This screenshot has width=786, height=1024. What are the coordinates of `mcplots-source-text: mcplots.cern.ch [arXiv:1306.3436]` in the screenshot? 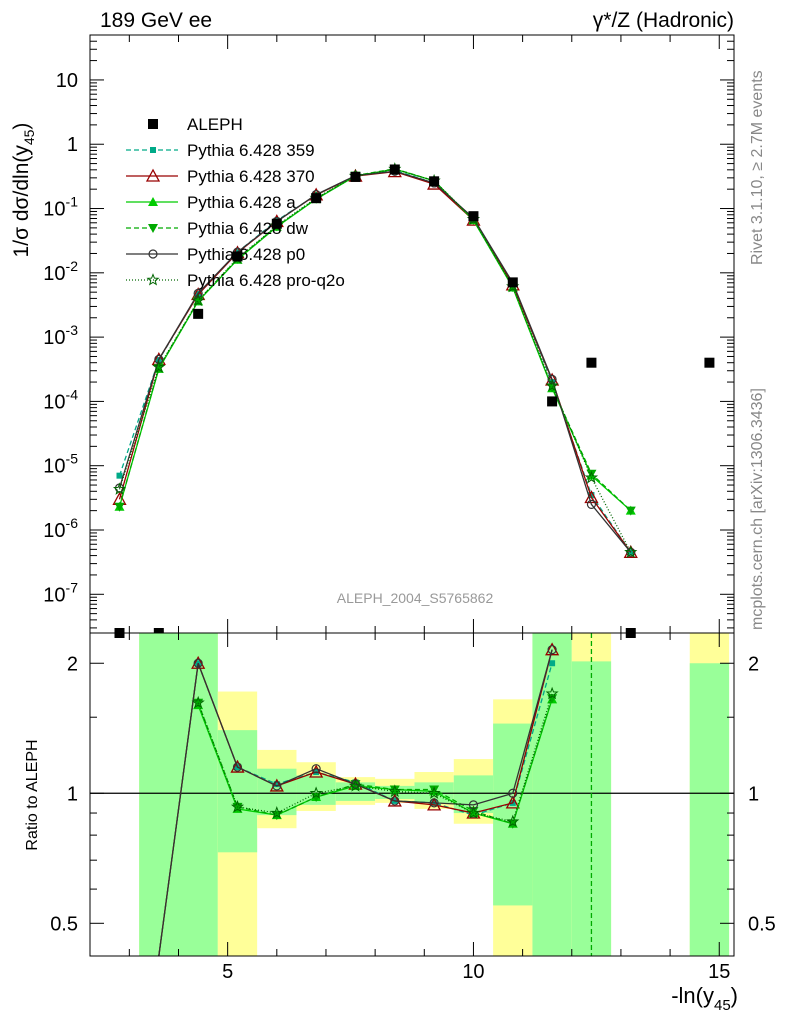 It's located at (757, 509).